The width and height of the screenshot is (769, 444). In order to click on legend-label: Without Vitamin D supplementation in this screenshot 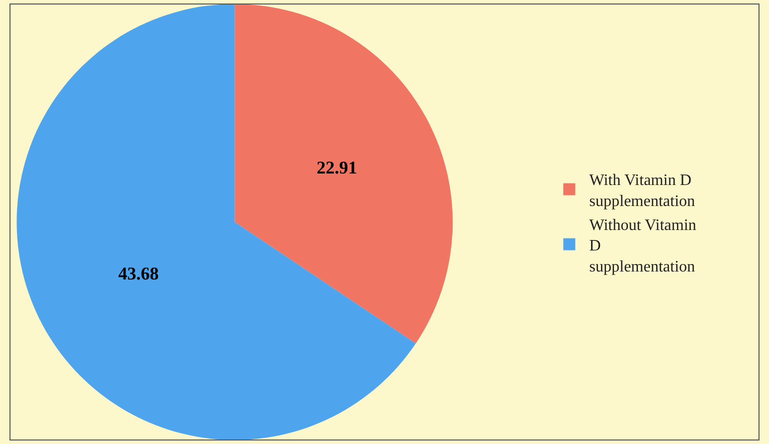, I will do `click(642, 246)`.